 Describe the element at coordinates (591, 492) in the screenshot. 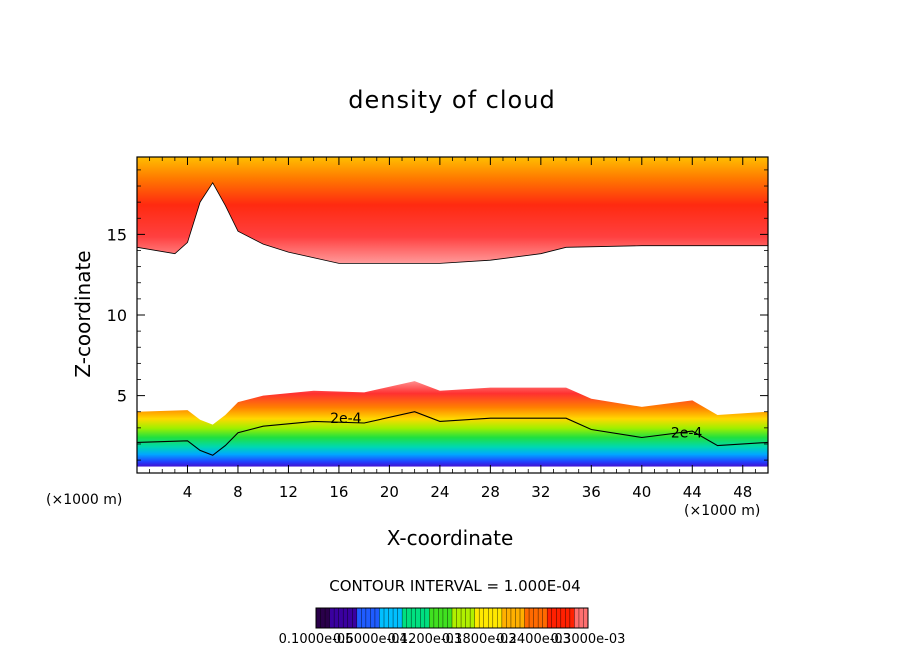

I see `x-tick-label: 36` at that location.